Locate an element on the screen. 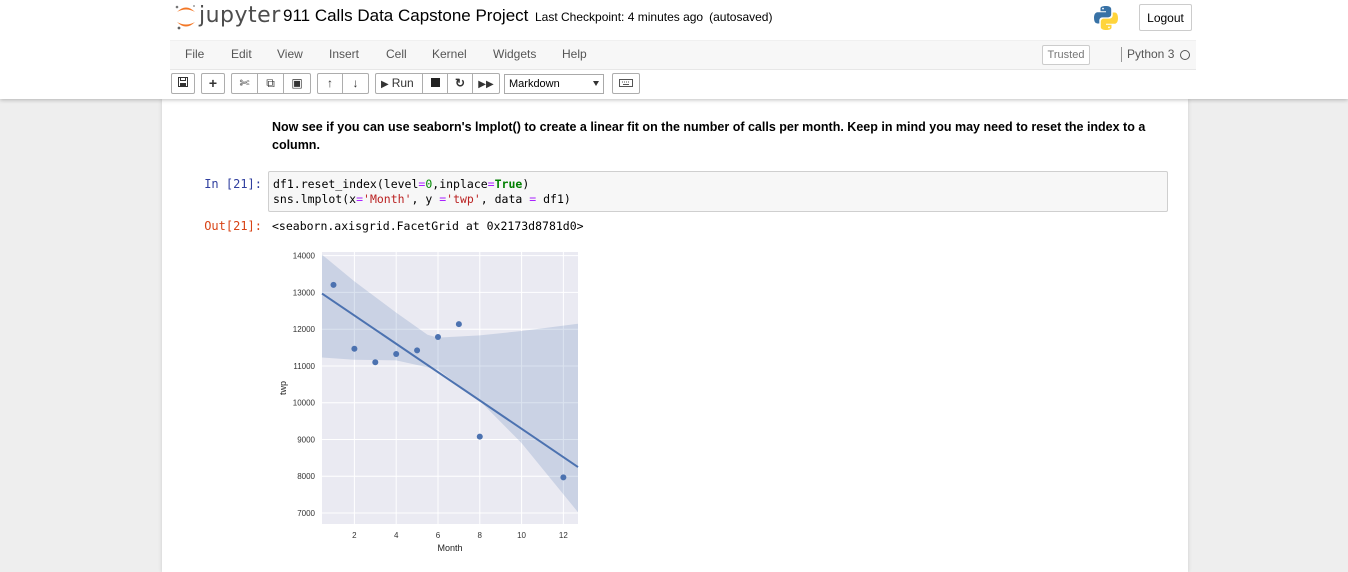 This screenshot has height=572, width=1348. y-axis-label: twp is located at coordinates (283, 388).